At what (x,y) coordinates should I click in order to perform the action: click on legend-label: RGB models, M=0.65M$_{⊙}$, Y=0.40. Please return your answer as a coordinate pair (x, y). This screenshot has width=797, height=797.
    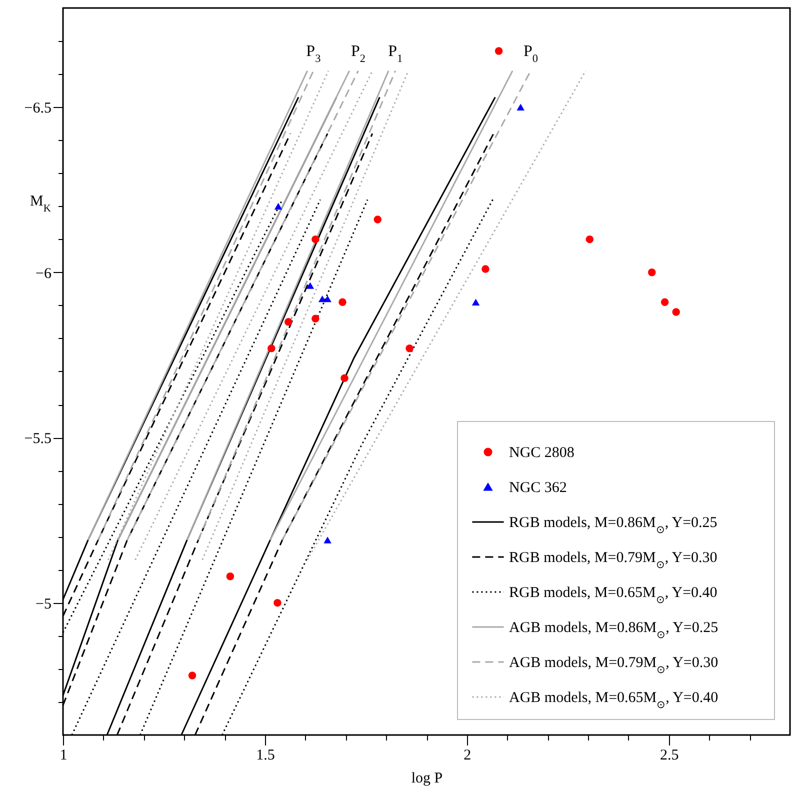
    Looking at the image, I should click on (613, 595).